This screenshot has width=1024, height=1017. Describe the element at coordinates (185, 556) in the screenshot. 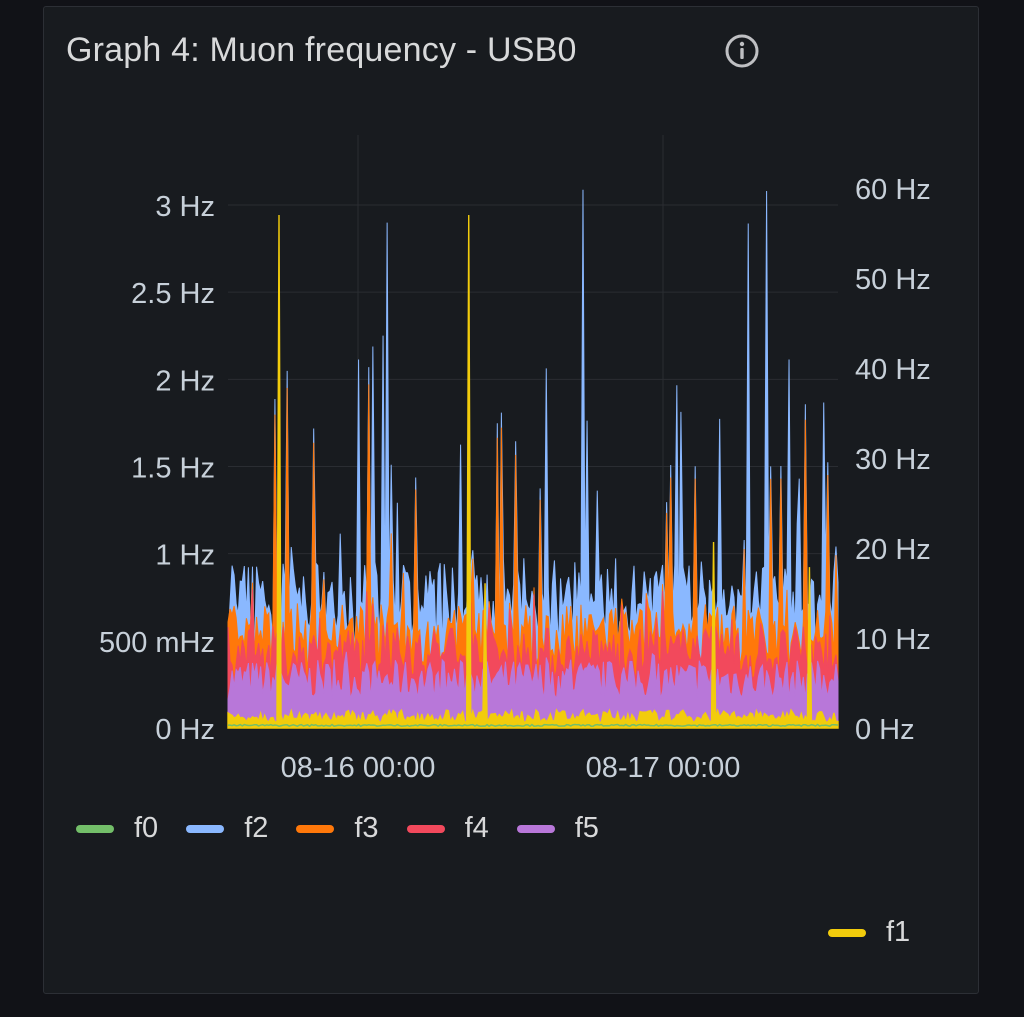

I see `y-left-tick-label: 1 Hz` at that location.